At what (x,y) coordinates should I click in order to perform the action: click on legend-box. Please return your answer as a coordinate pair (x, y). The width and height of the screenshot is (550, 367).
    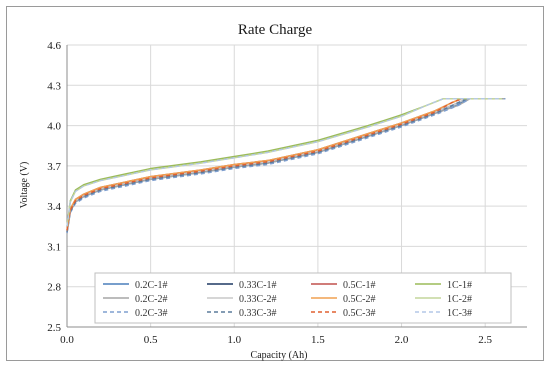
    Looking at the image, I should click on (303, 298).